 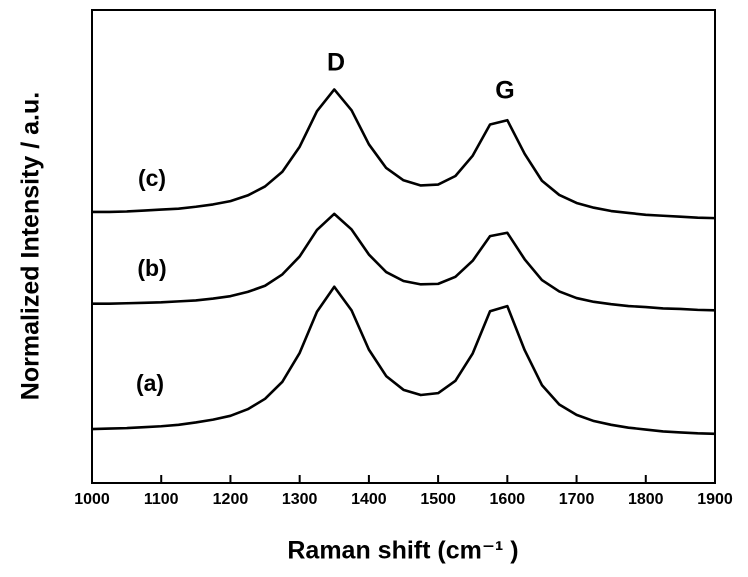 What do you see at coordinates (231, 499) in the screenshot?
I see `x-tick-label: 1200` at bounding box center [231, 499].